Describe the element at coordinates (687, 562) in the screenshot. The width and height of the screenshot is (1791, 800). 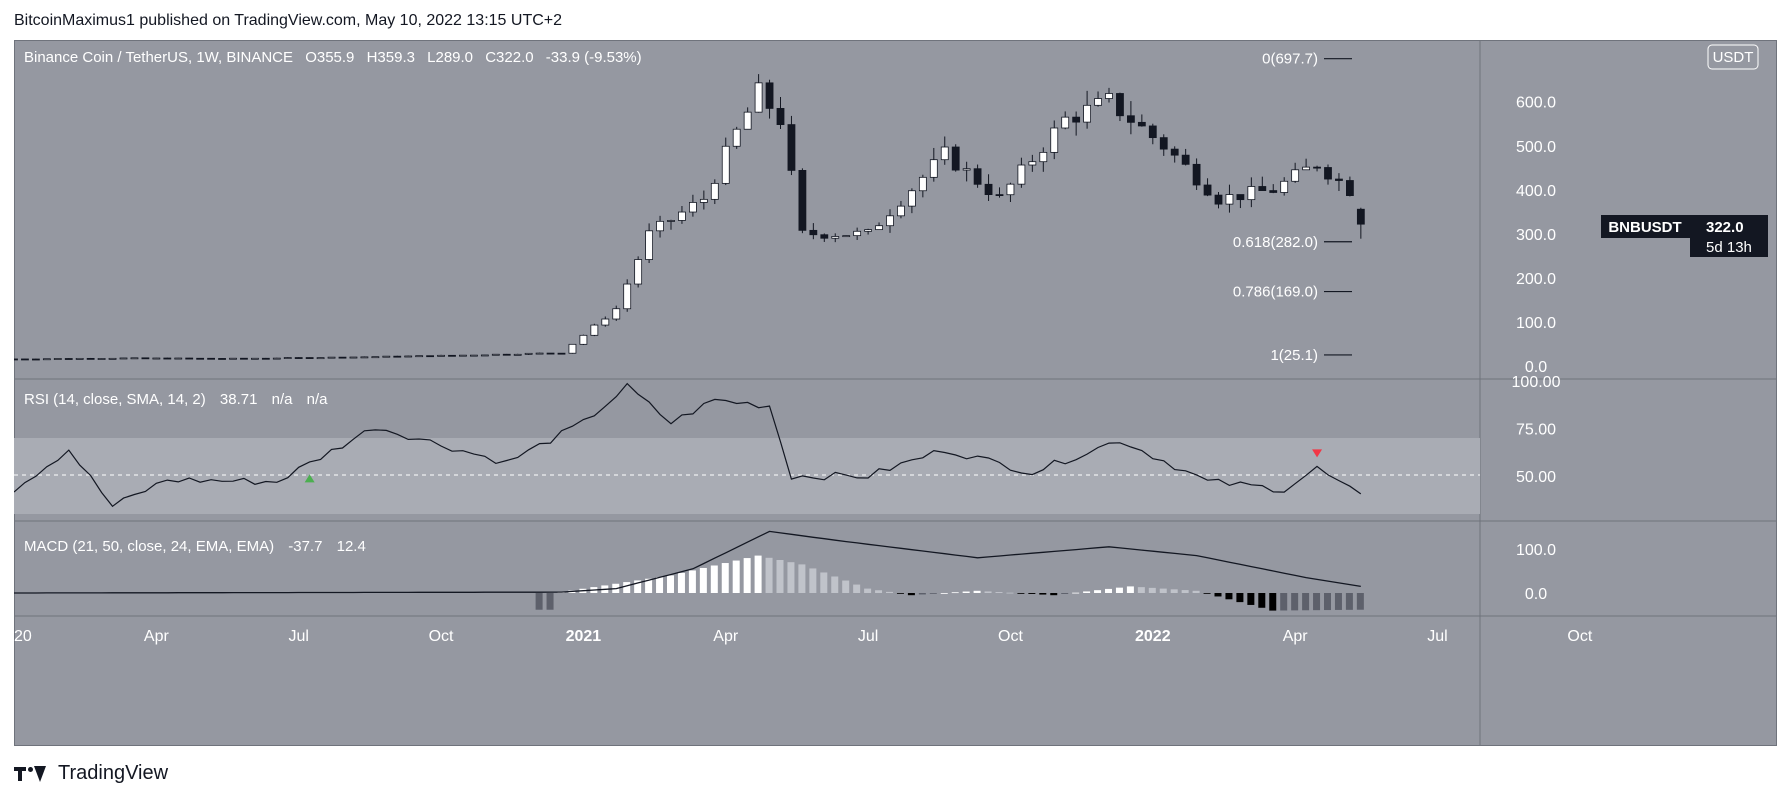
I see `macd-line` at that location.